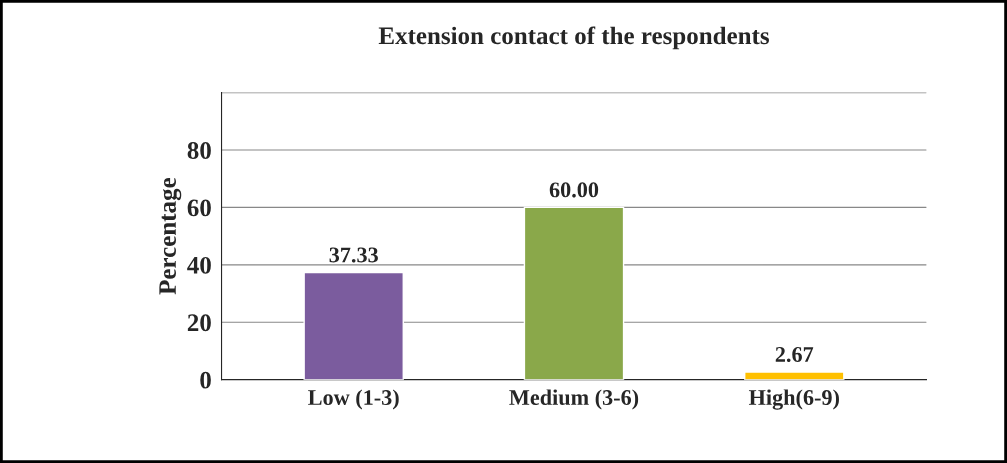 The image size is (1007, 463). What do you see at coordinates (574, 399) in the screenshot?
I see `x-tick-label: Medium (3-6)` at bounding box center [574, 399].